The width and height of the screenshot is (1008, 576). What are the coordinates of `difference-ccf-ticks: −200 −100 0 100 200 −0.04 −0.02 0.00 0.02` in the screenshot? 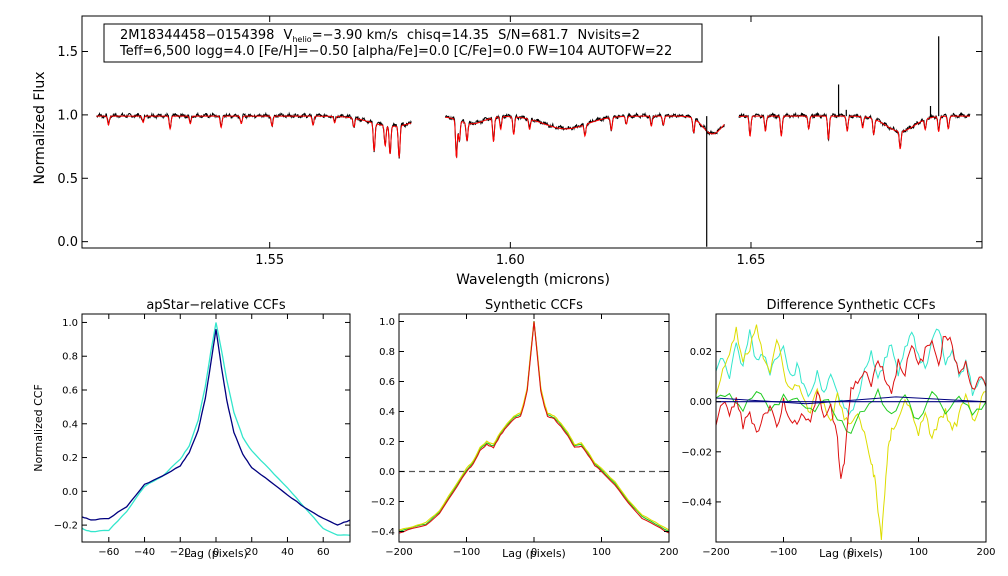 It's located at (838, 436).